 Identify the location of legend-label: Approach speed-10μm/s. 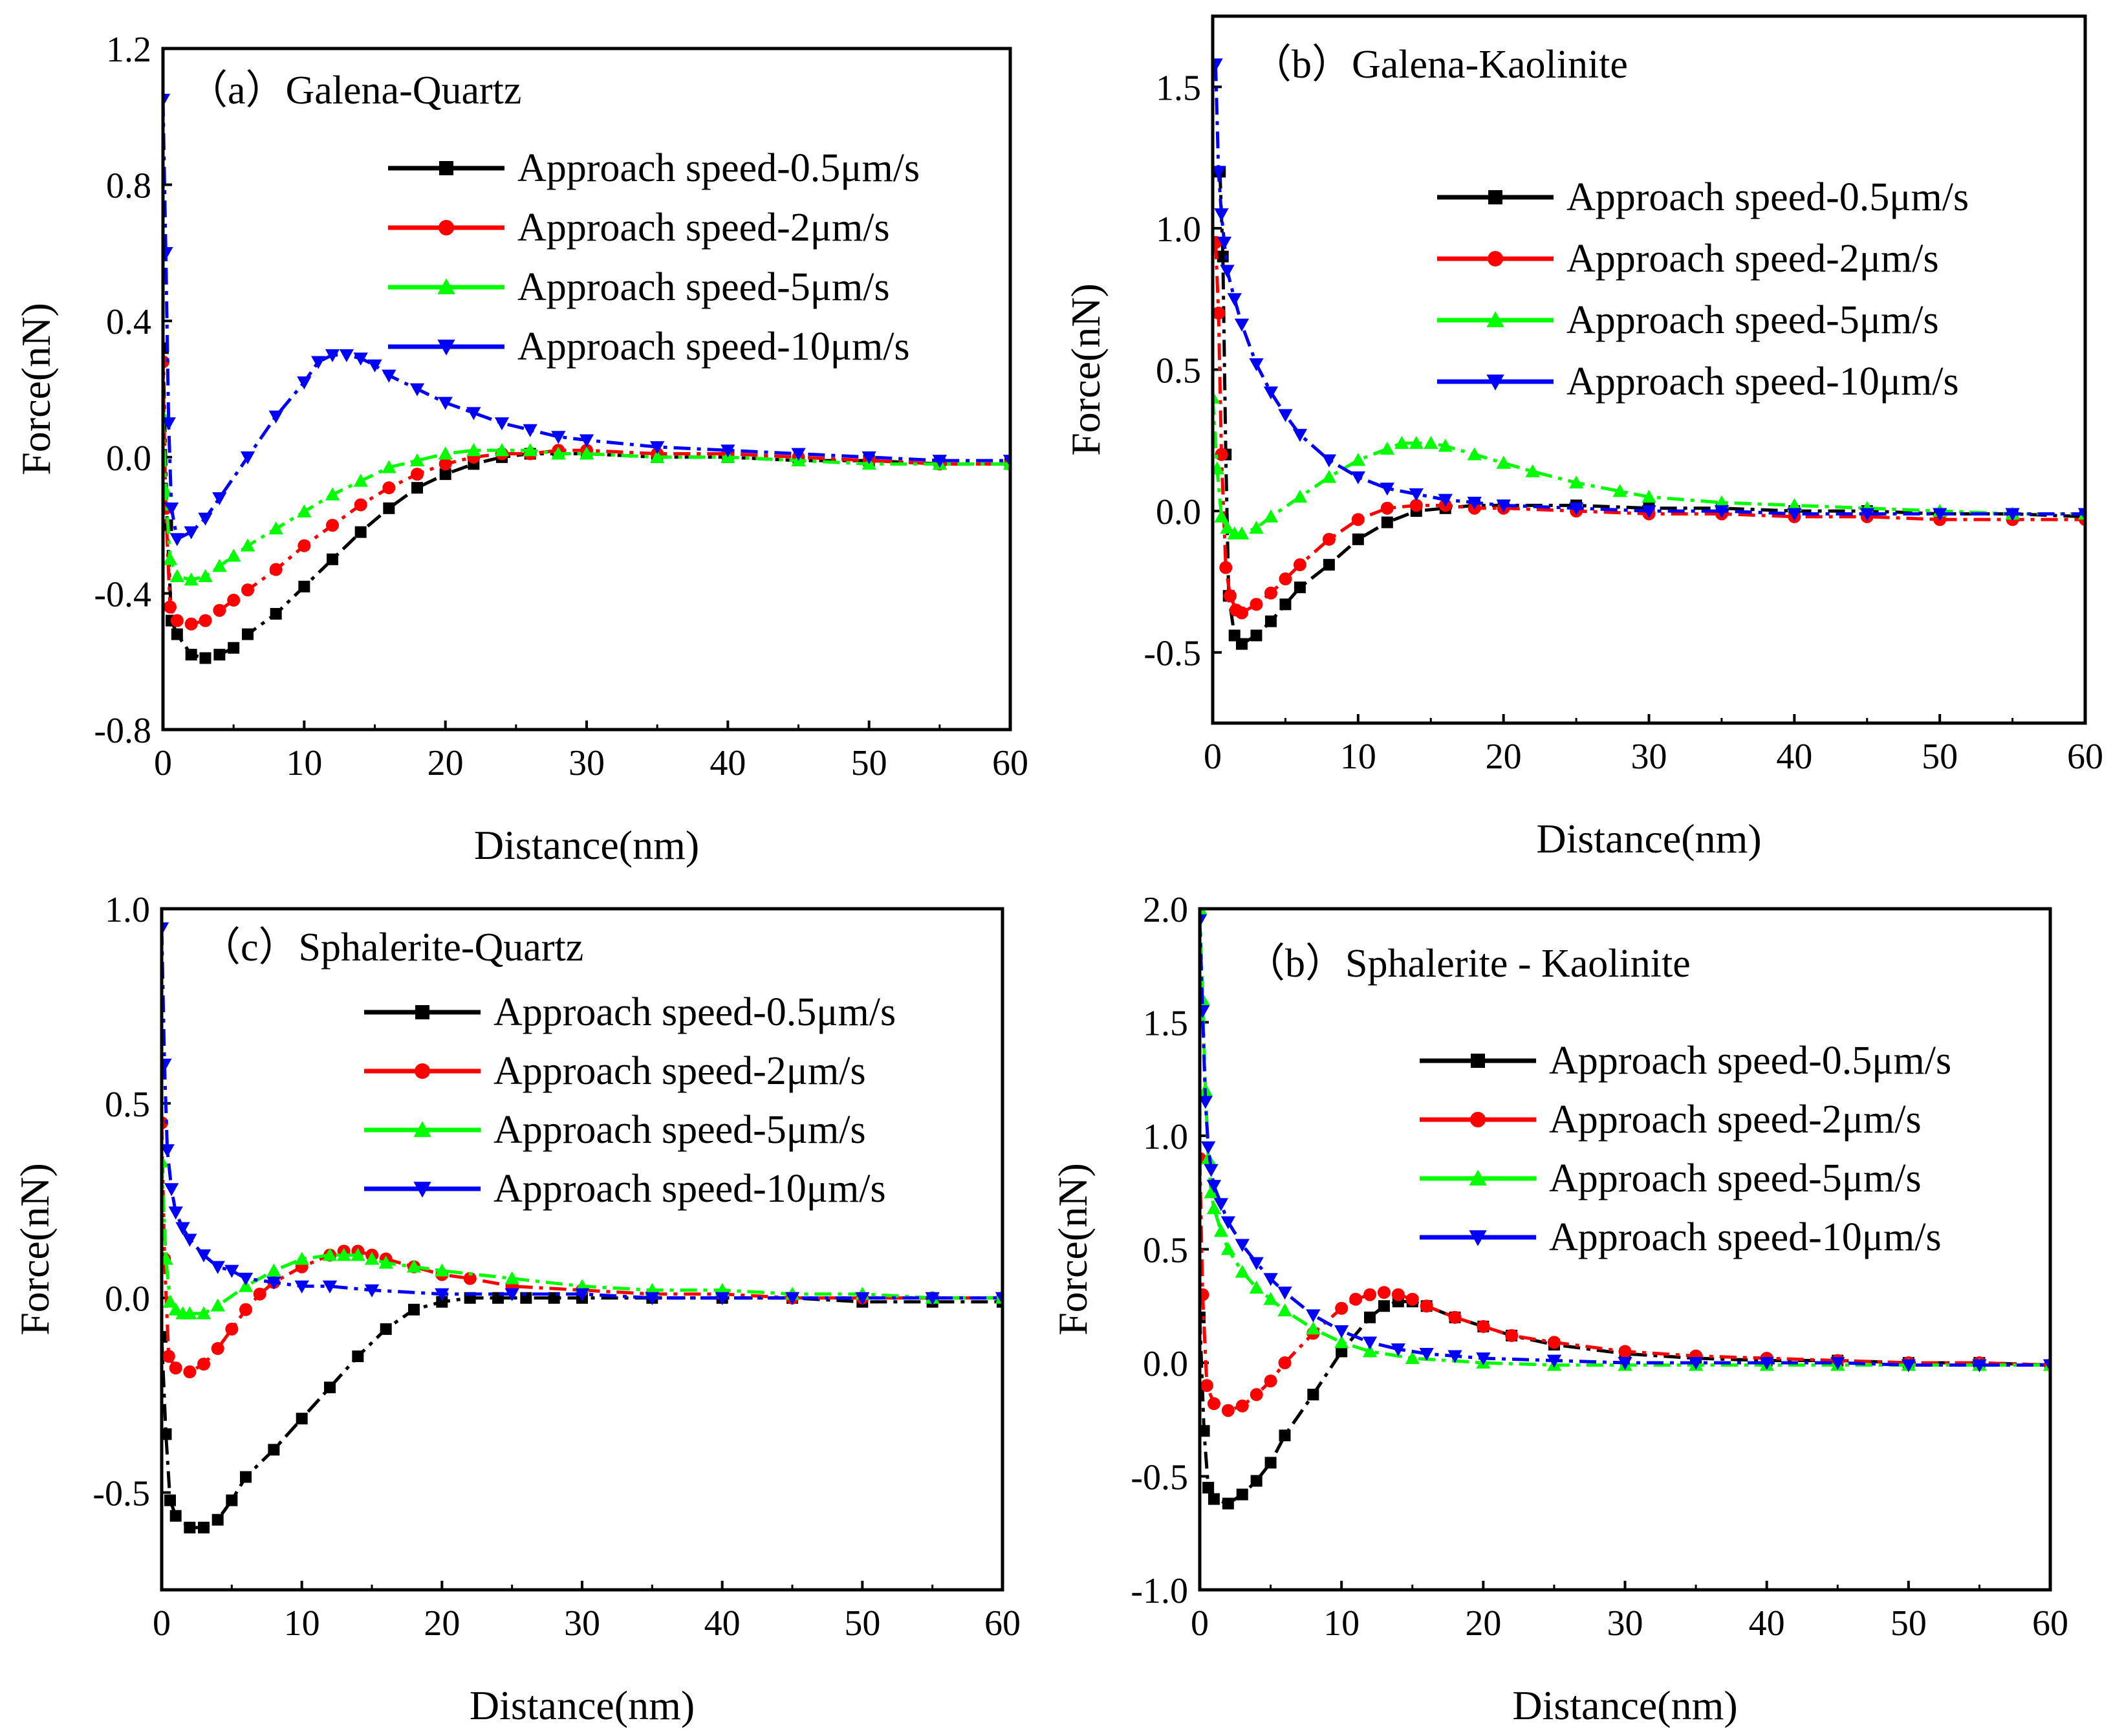
(713, 347).